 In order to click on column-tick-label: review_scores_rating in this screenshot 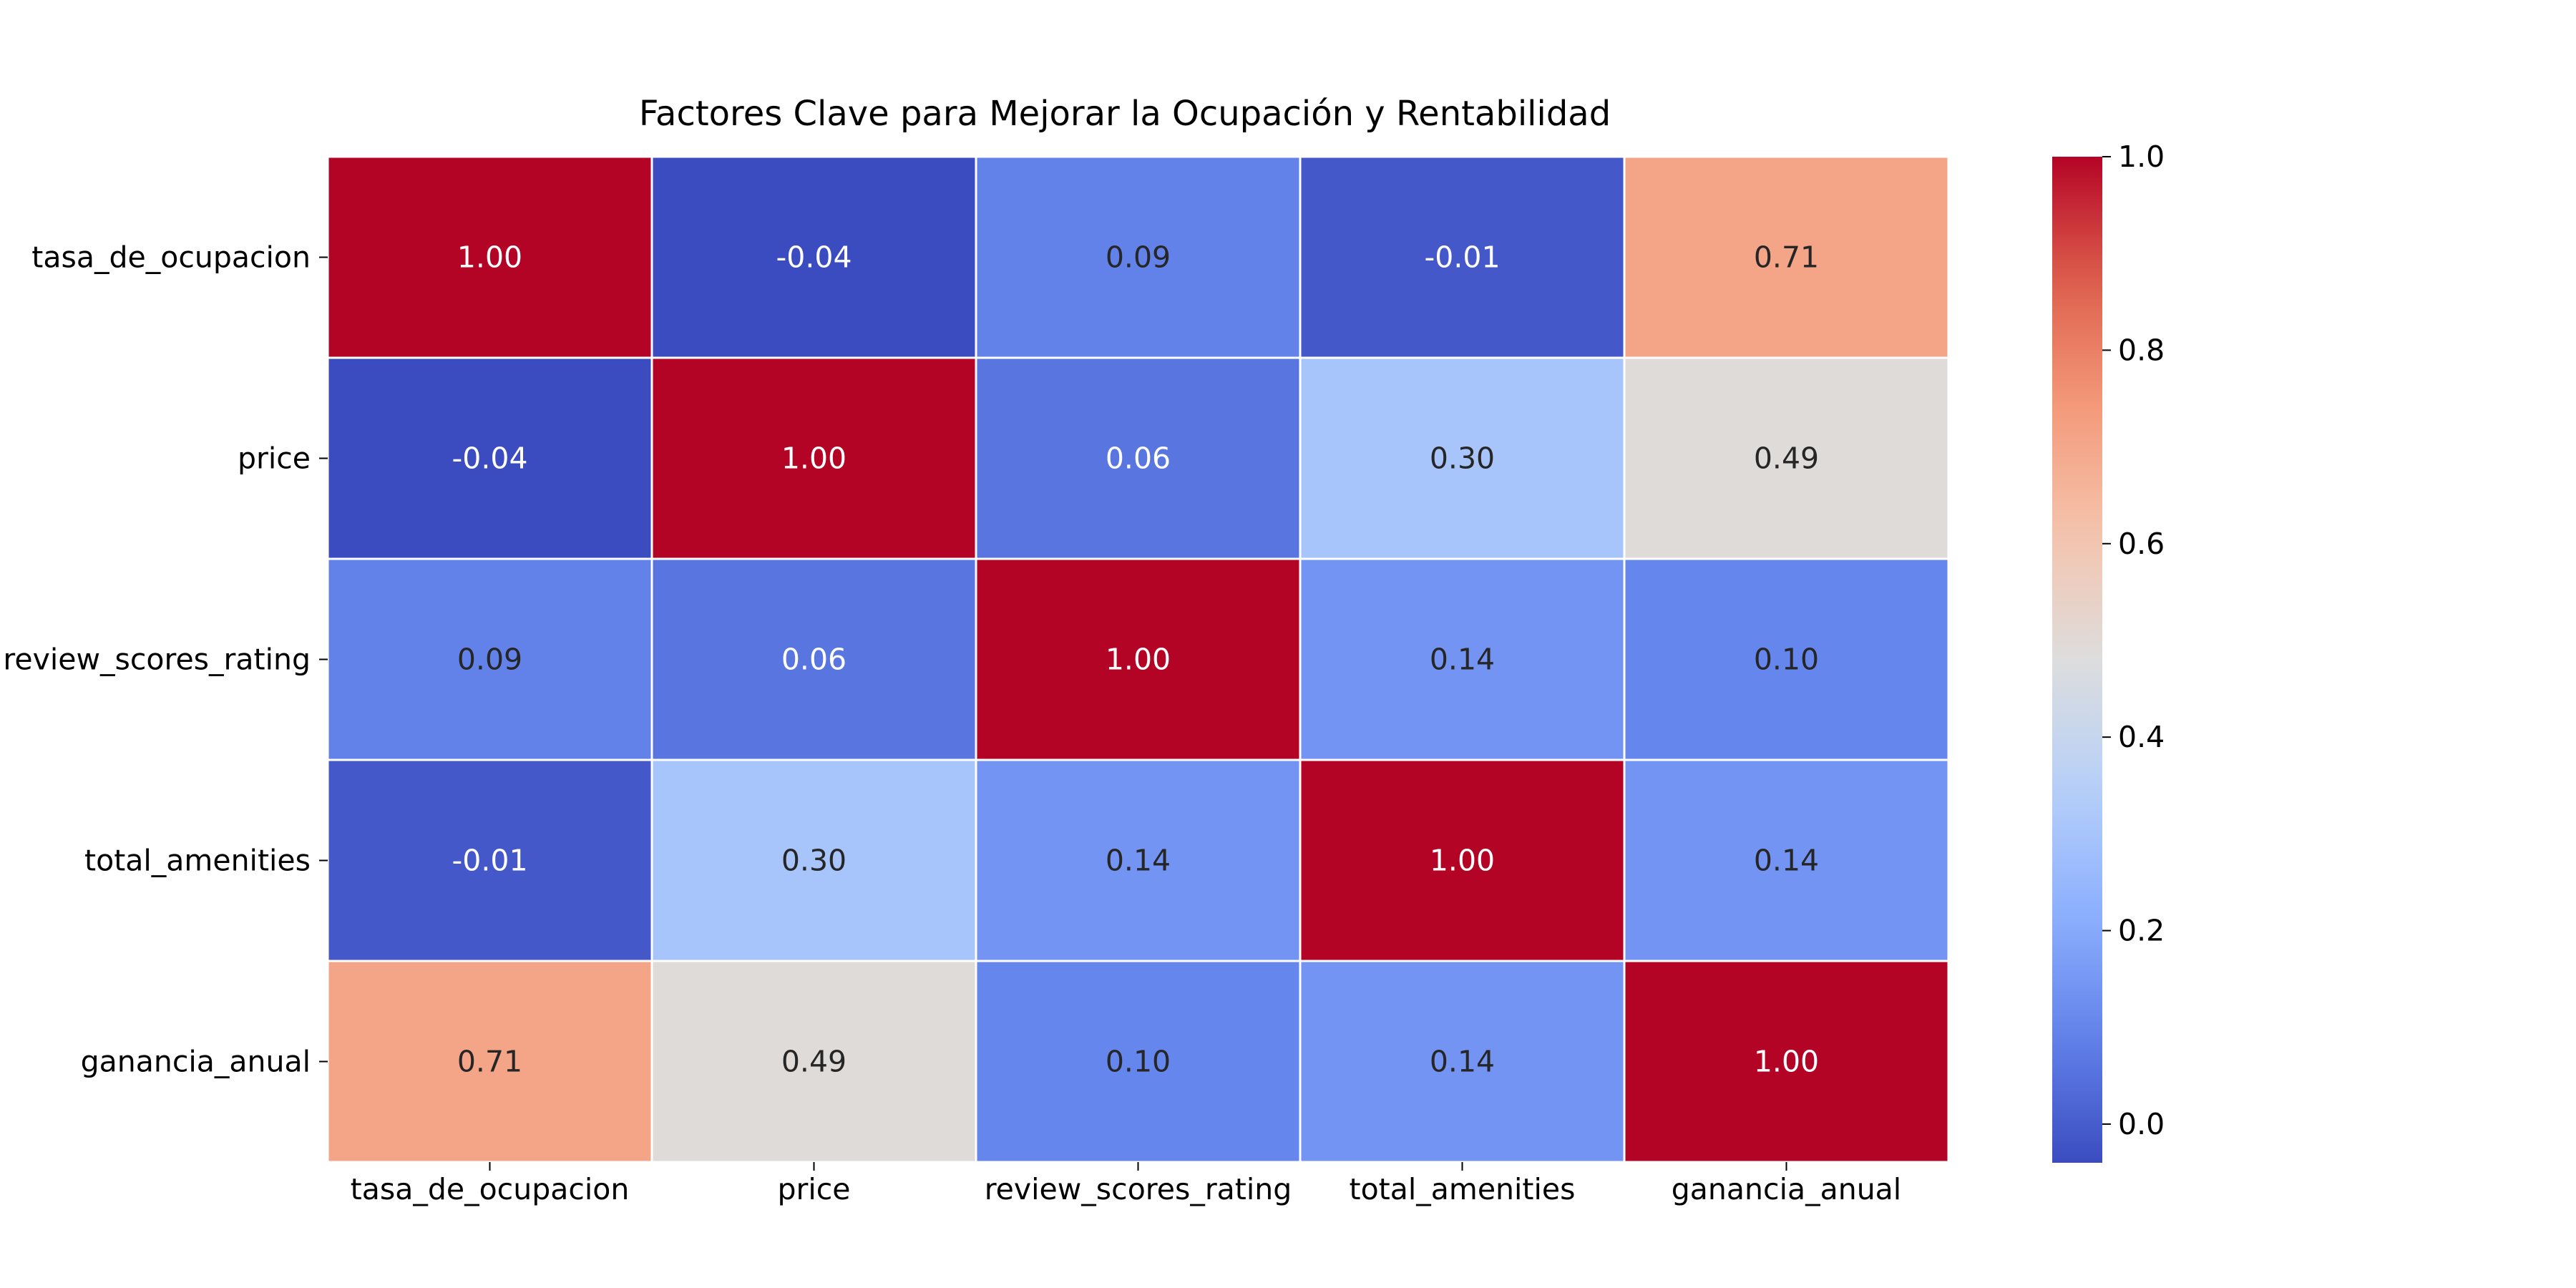, I will do `click(1138, 1189)`.